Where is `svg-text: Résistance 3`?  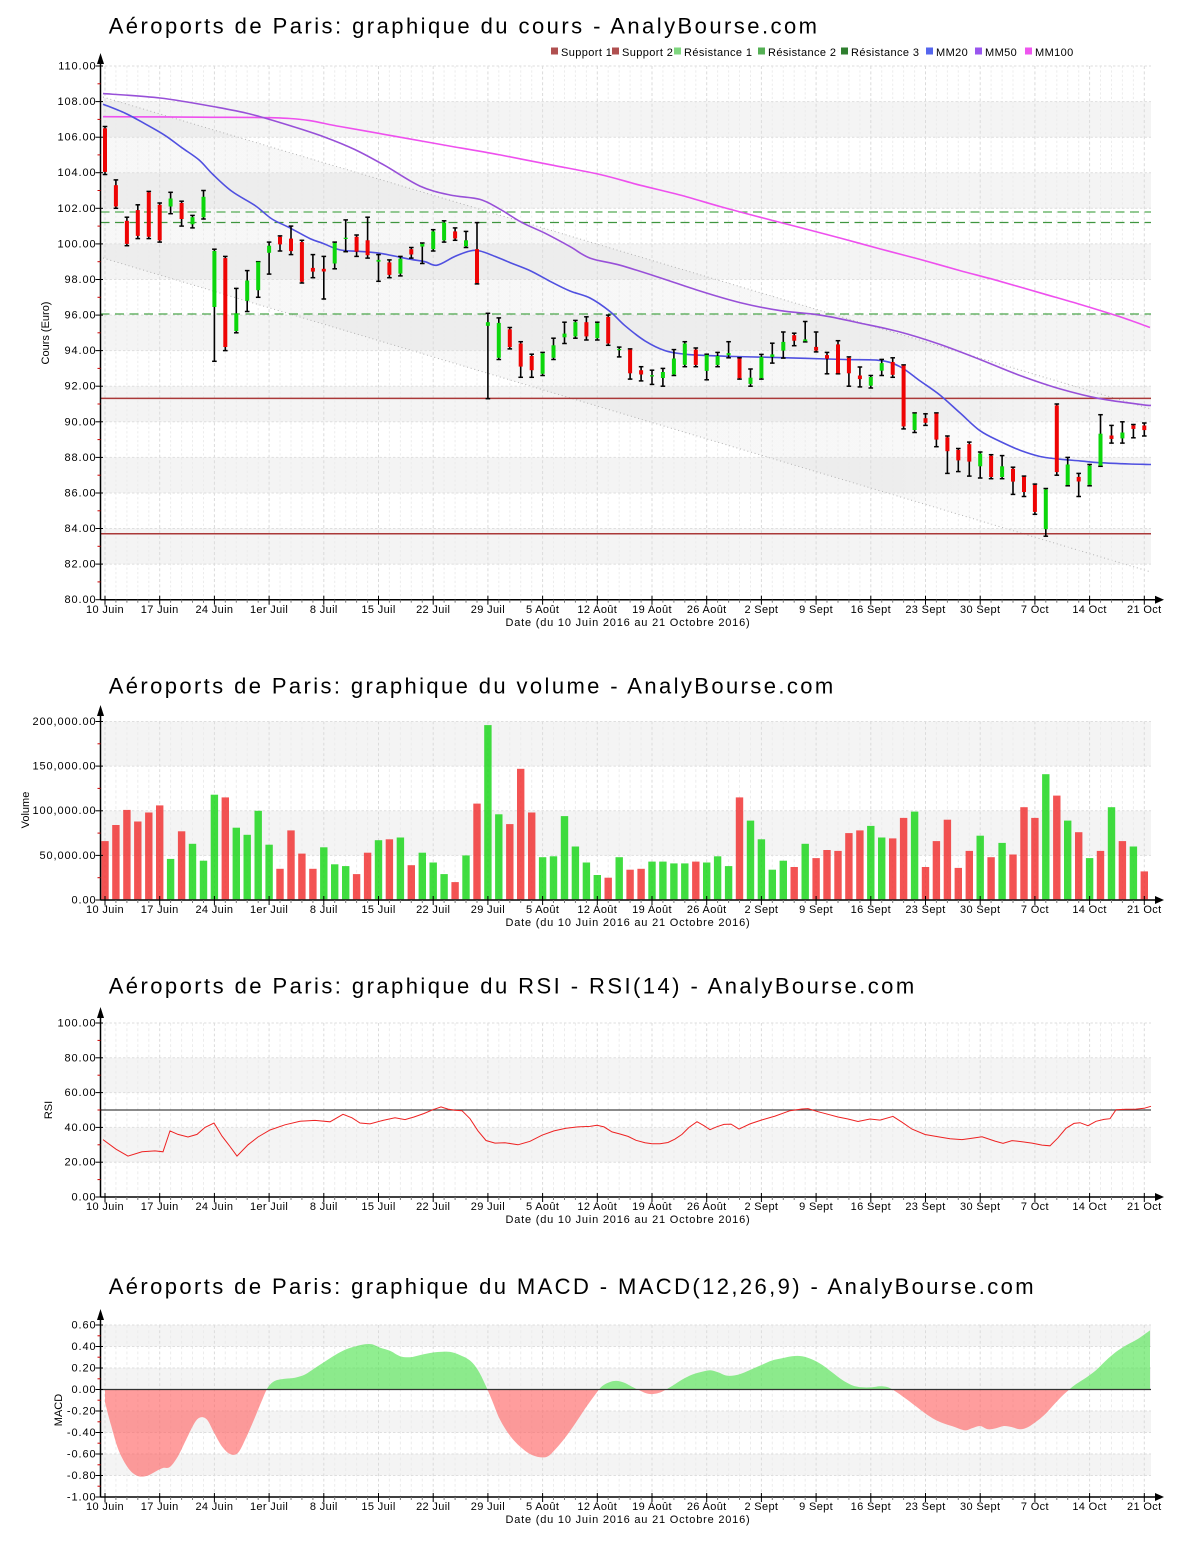
svg-text: Résistance 3 is located at coordinates (885, 53).